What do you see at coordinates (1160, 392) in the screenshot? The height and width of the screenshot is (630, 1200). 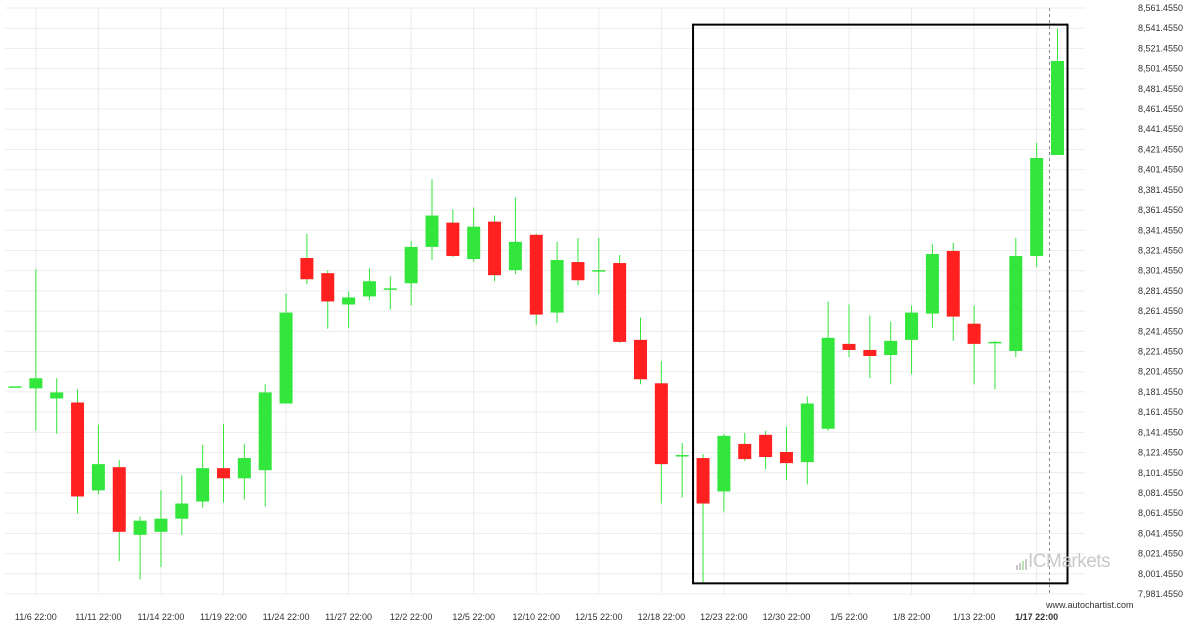 I see `y-tick-label: 8,181.4550` at bounding box center [1160, 392].